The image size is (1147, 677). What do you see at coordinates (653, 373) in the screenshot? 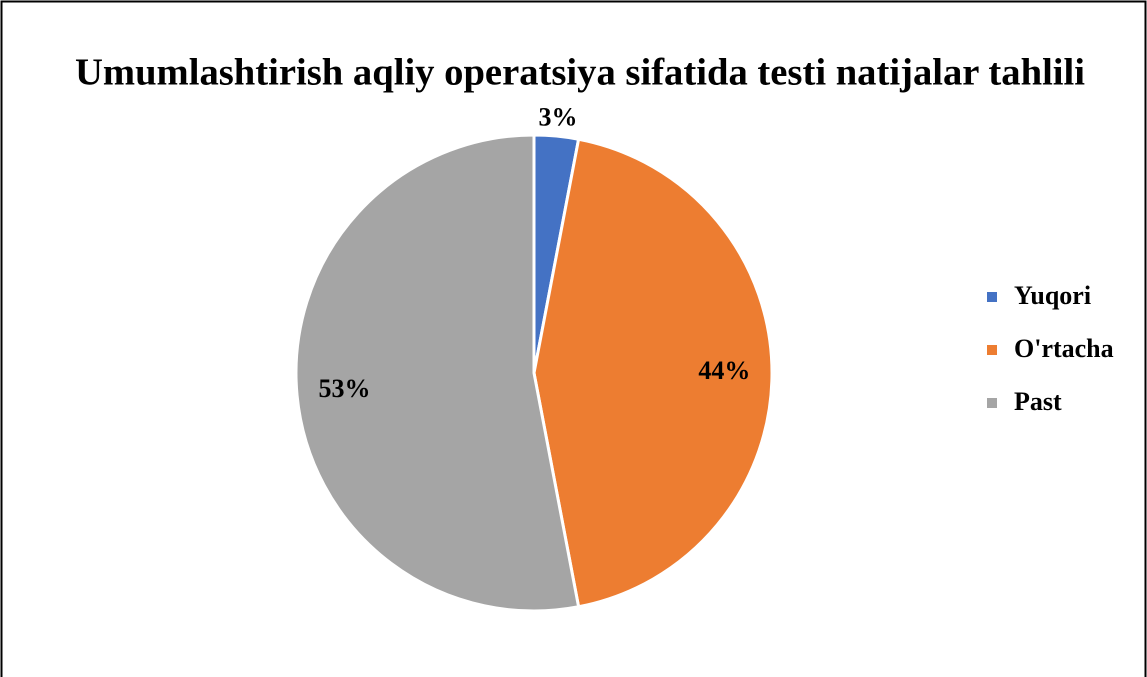
I see `pie-slice` at bounding box center [653, 373].